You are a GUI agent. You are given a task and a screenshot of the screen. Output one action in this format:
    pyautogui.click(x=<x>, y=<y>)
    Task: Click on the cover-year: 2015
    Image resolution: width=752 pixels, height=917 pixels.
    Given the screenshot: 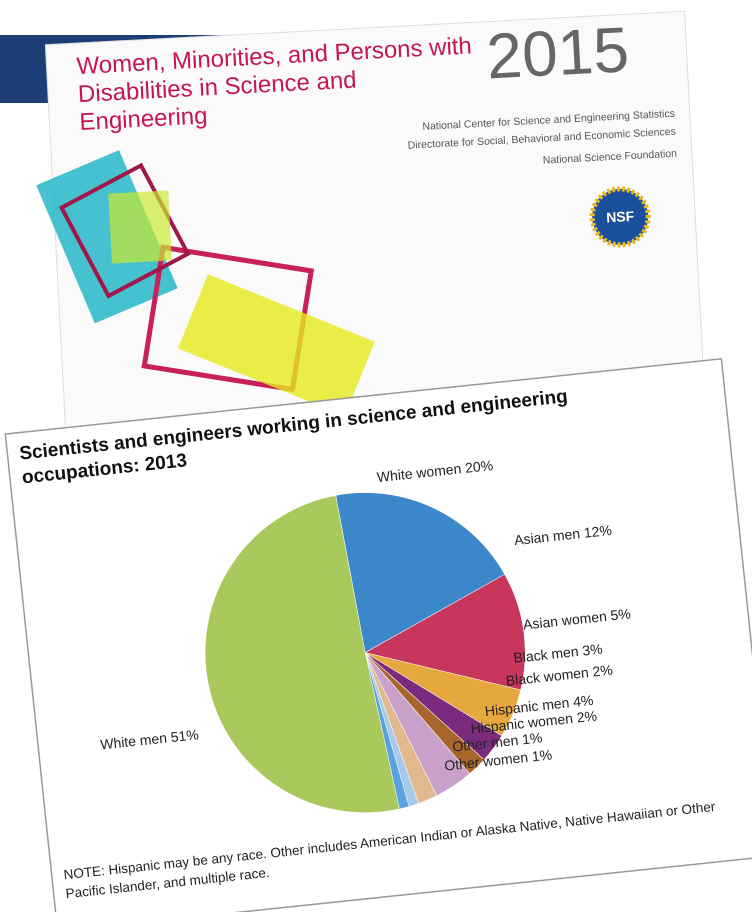 What is the action you would take?
    pyautogui.click(x=558, y=52)
    